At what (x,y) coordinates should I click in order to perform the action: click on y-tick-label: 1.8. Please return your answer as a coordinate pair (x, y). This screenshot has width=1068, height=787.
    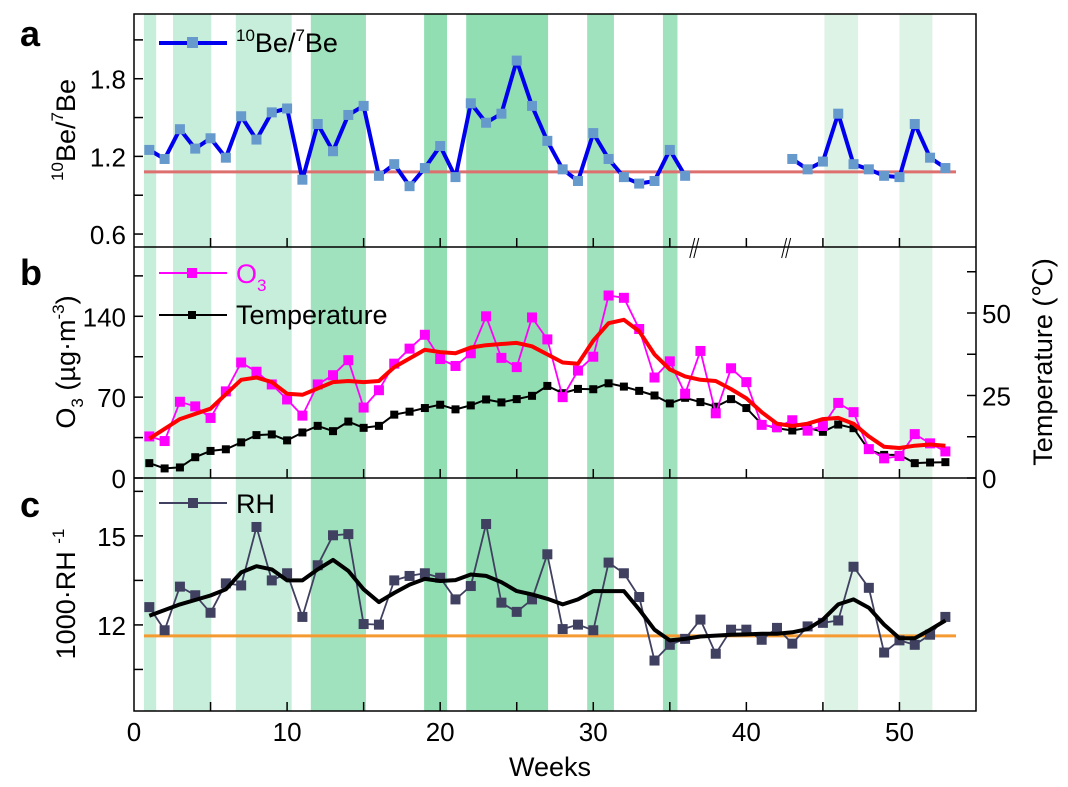
    Looking at the image, I should click on (108, 80).